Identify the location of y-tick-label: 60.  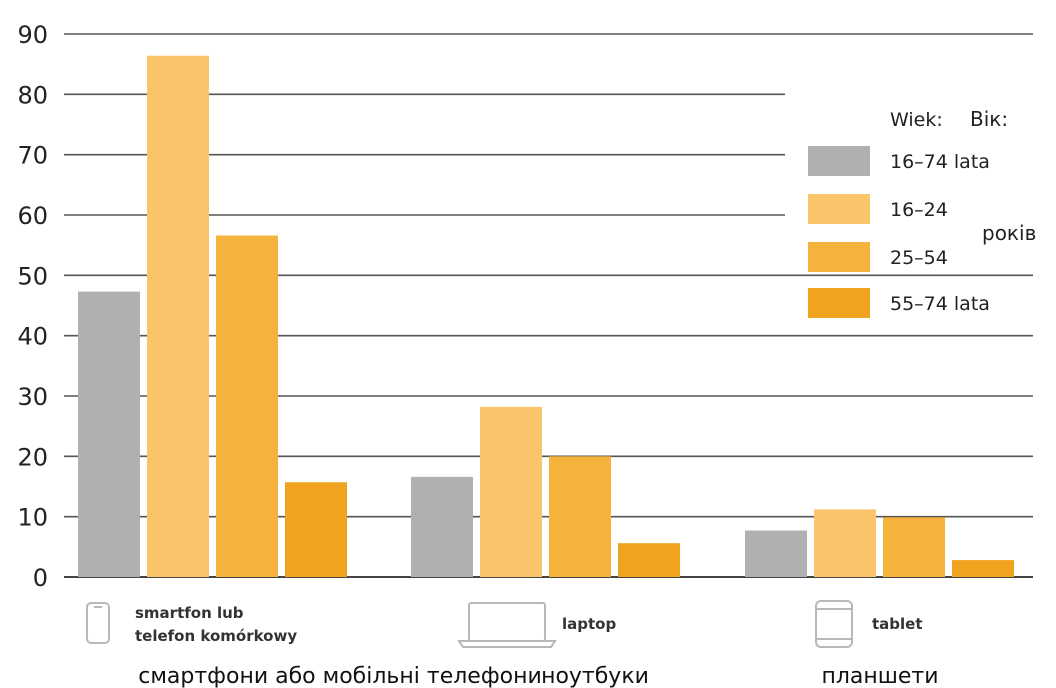
(32, 216).